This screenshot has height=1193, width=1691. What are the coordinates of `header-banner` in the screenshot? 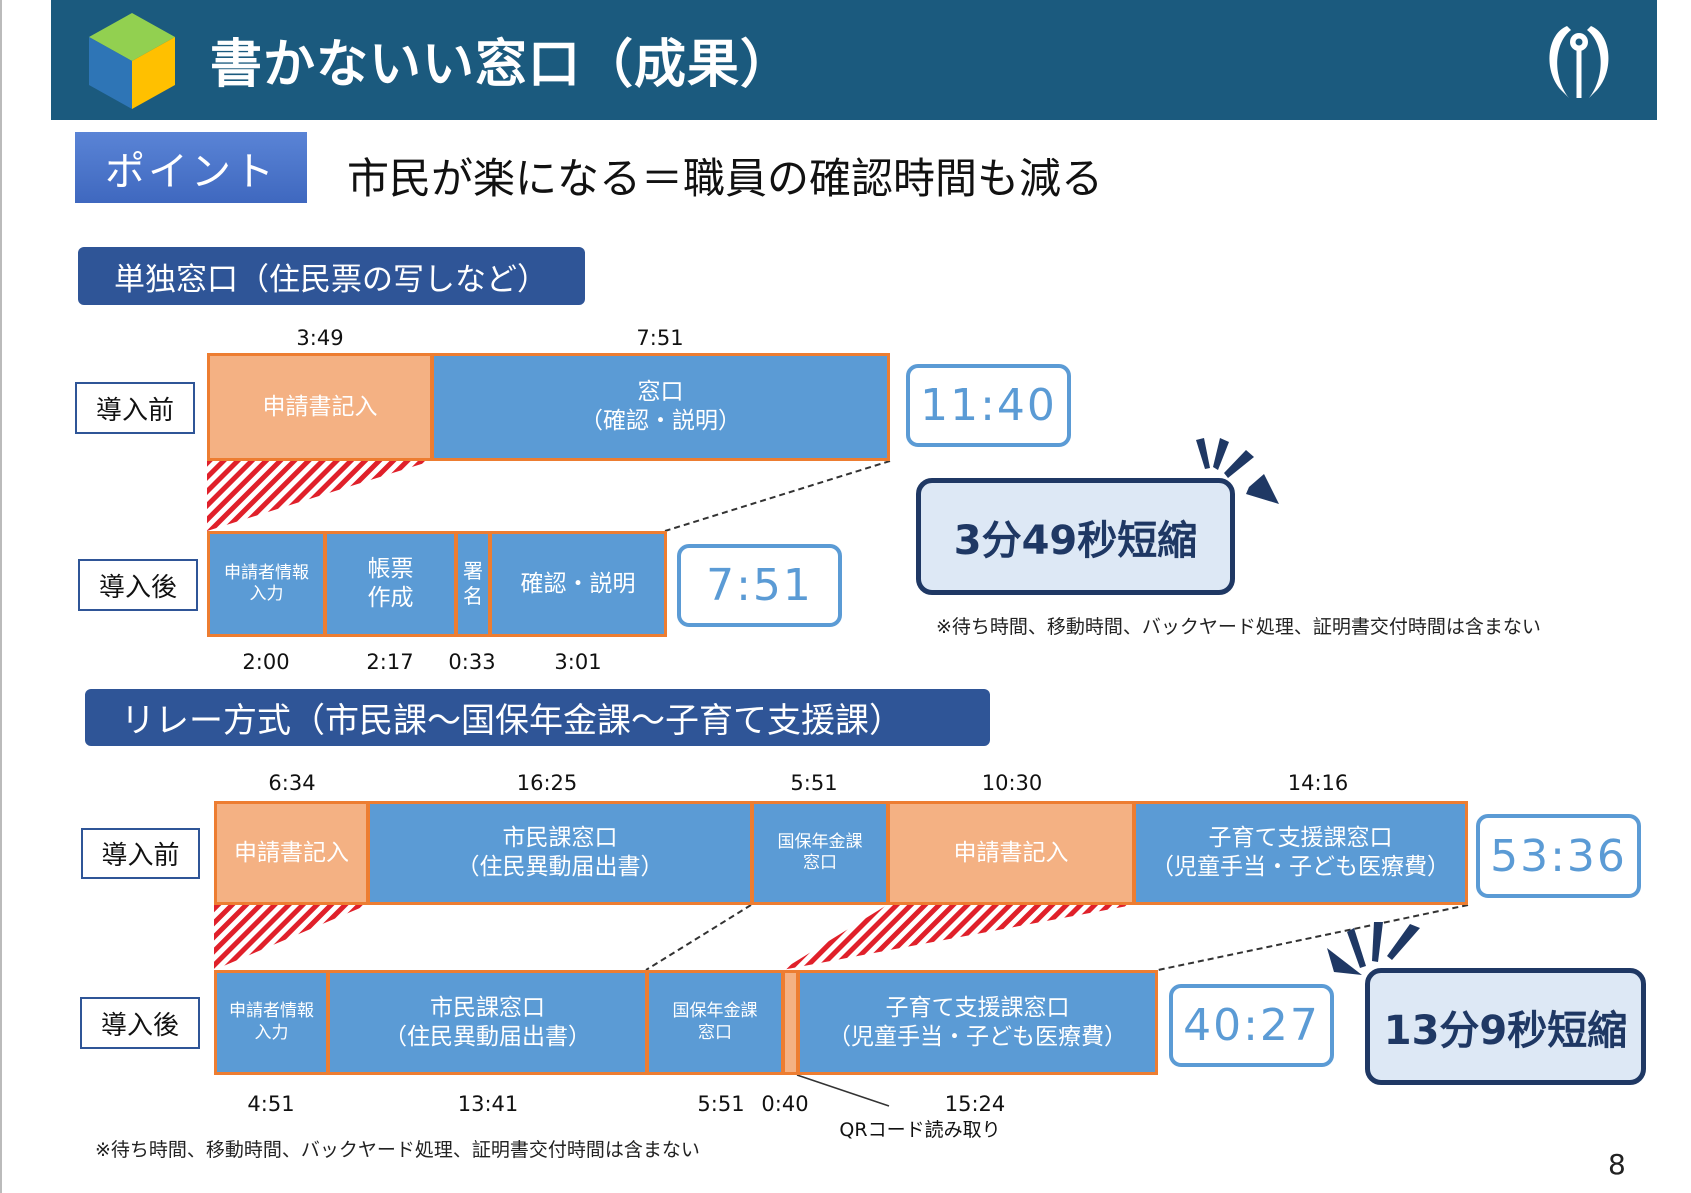 It's located at (854, 60).